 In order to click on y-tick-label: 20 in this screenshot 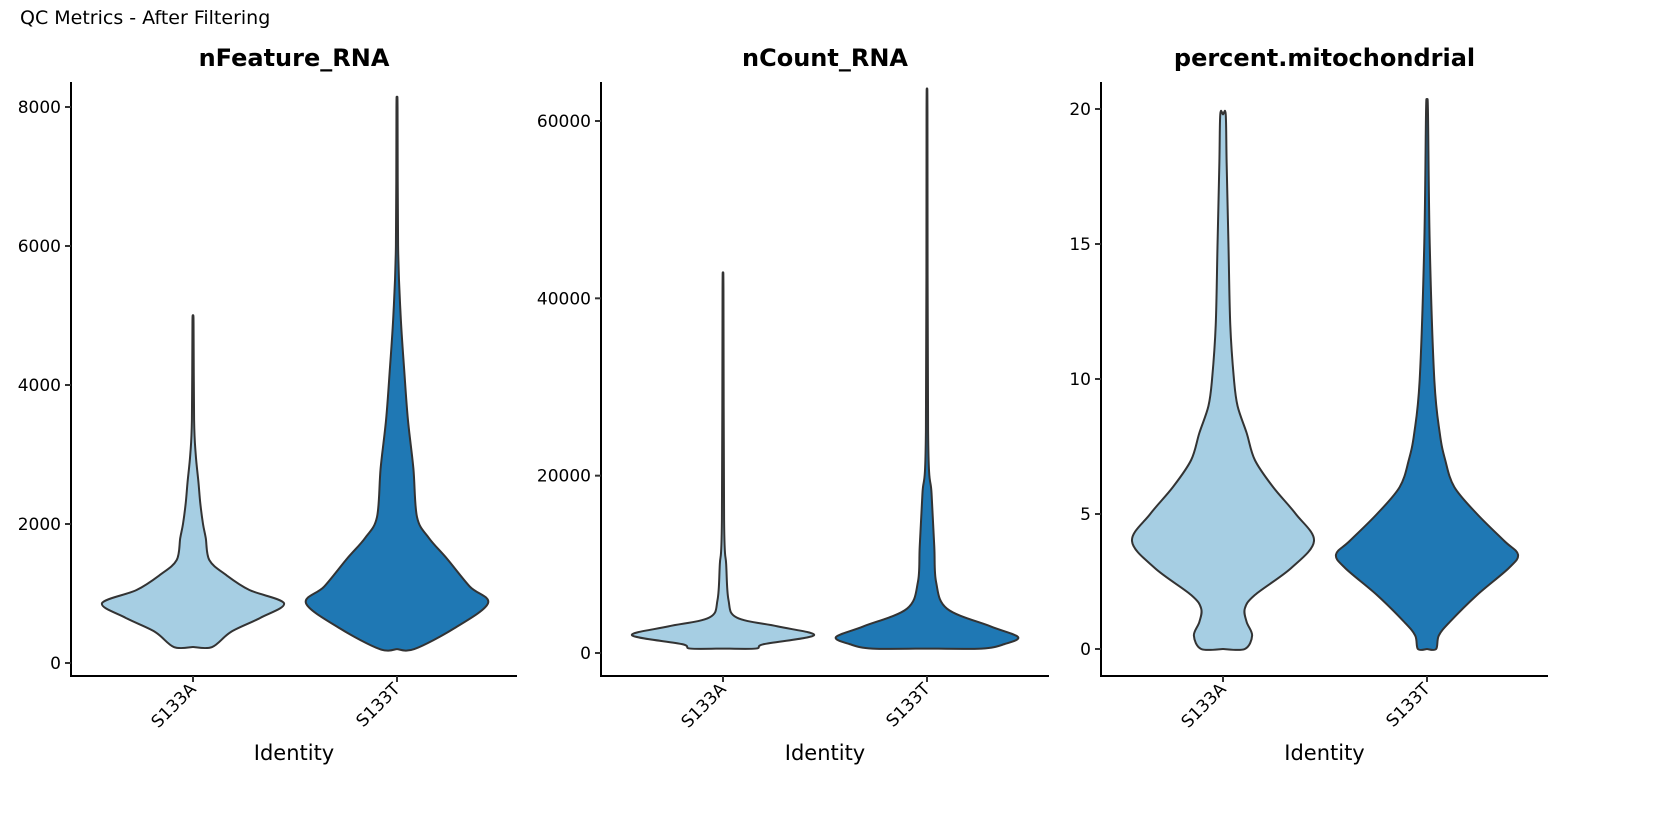, I will do `click(1080, 110)`.